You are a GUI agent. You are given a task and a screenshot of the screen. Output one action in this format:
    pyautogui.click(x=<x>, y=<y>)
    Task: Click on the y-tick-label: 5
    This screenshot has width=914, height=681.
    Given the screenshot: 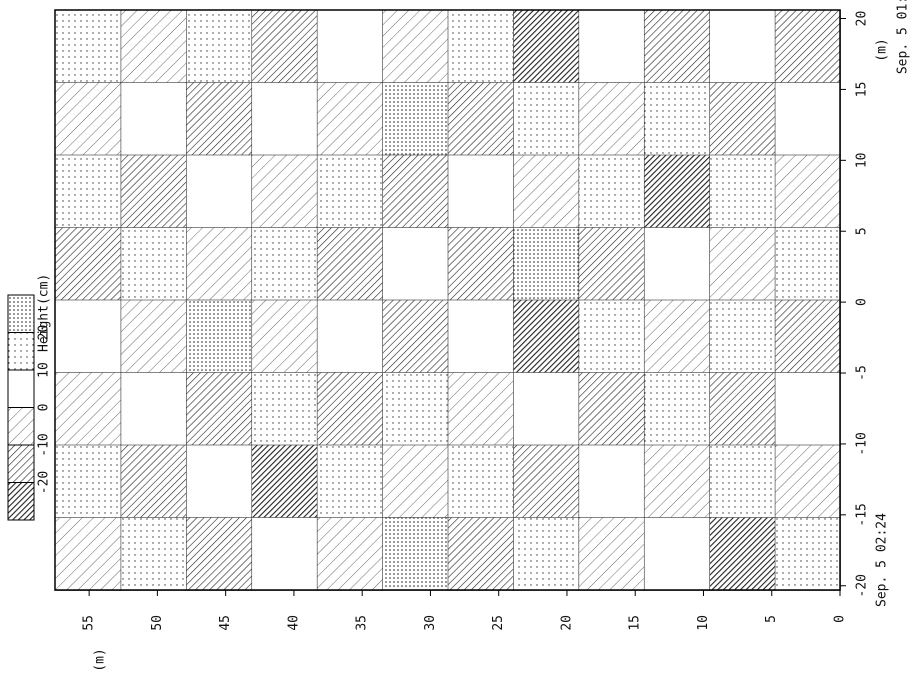 What is the action you would take?
    pyautogui.click(x=771, y=619)
    